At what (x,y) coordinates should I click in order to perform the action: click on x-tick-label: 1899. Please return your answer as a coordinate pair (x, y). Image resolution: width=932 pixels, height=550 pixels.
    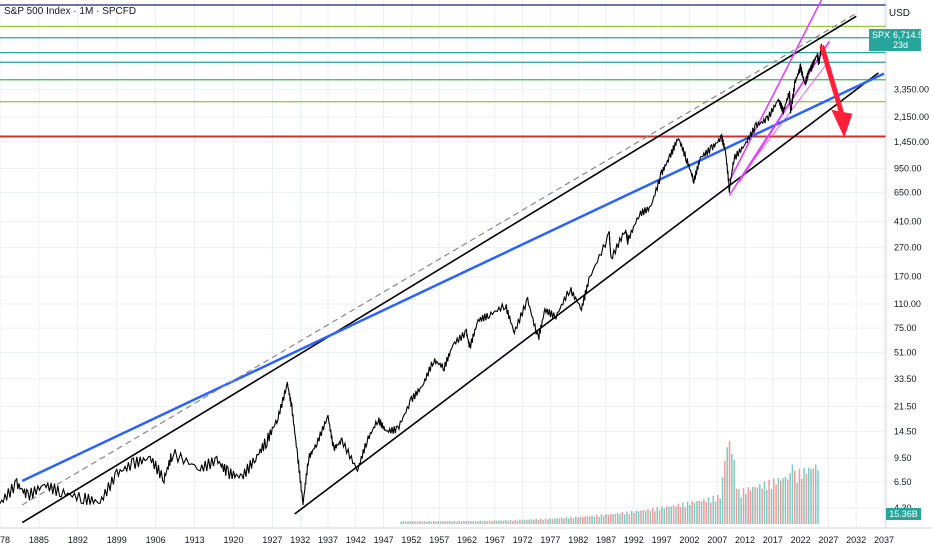
    Looking at the image, I should click on (117, 540).